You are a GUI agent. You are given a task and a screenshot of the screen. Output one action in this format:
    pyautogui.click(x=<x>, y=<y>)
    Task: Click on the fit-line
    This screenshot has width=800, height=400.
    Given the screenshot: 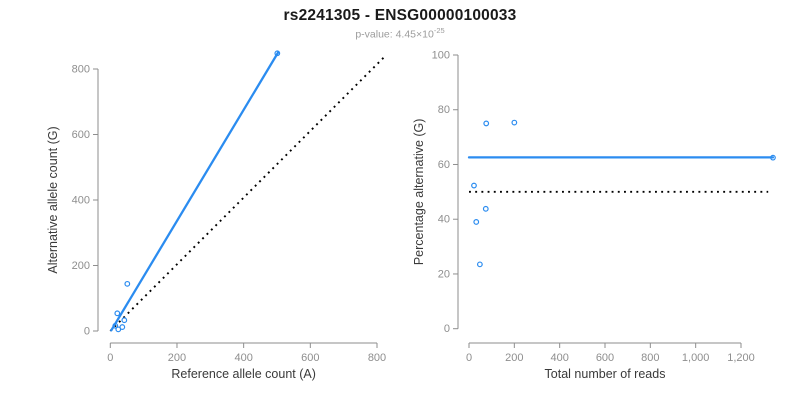 What is the action you would take?
    pyautogui.click(x=195, y=191)
    